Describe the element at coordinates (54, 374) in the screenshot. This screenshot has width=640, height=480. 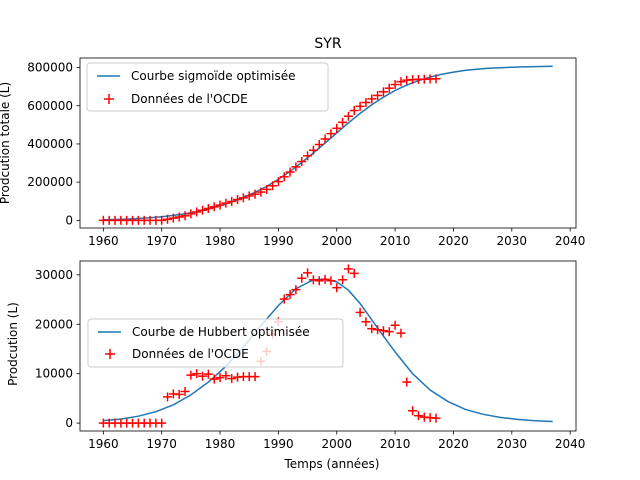
I see `y-tick-label: 10000` at that location.